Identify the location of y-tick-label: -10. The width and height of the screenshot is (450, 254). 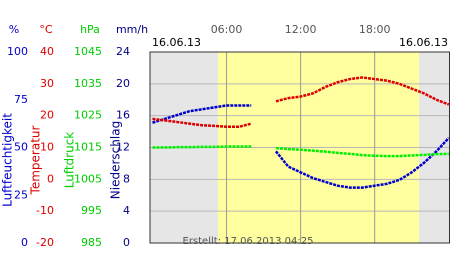
(45, 210).